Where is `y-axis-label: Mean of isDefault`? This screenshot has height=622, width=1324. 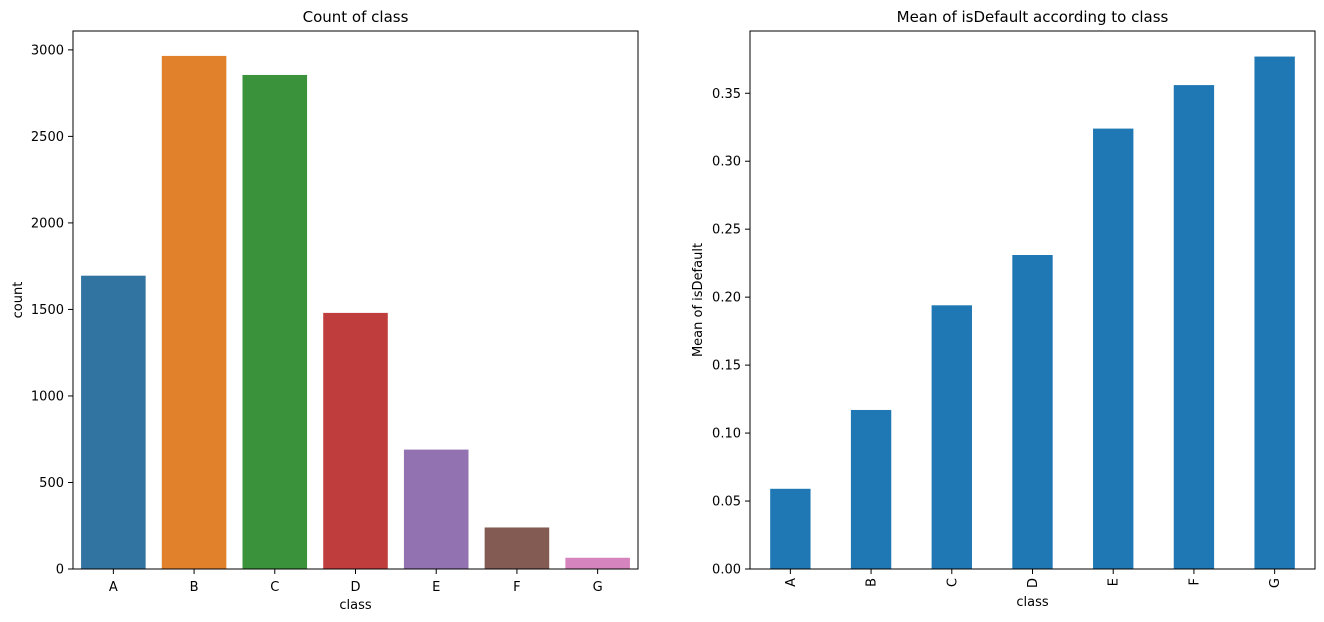
y-axis-label: Mean of isDefault is located at coordinates (698, 300).